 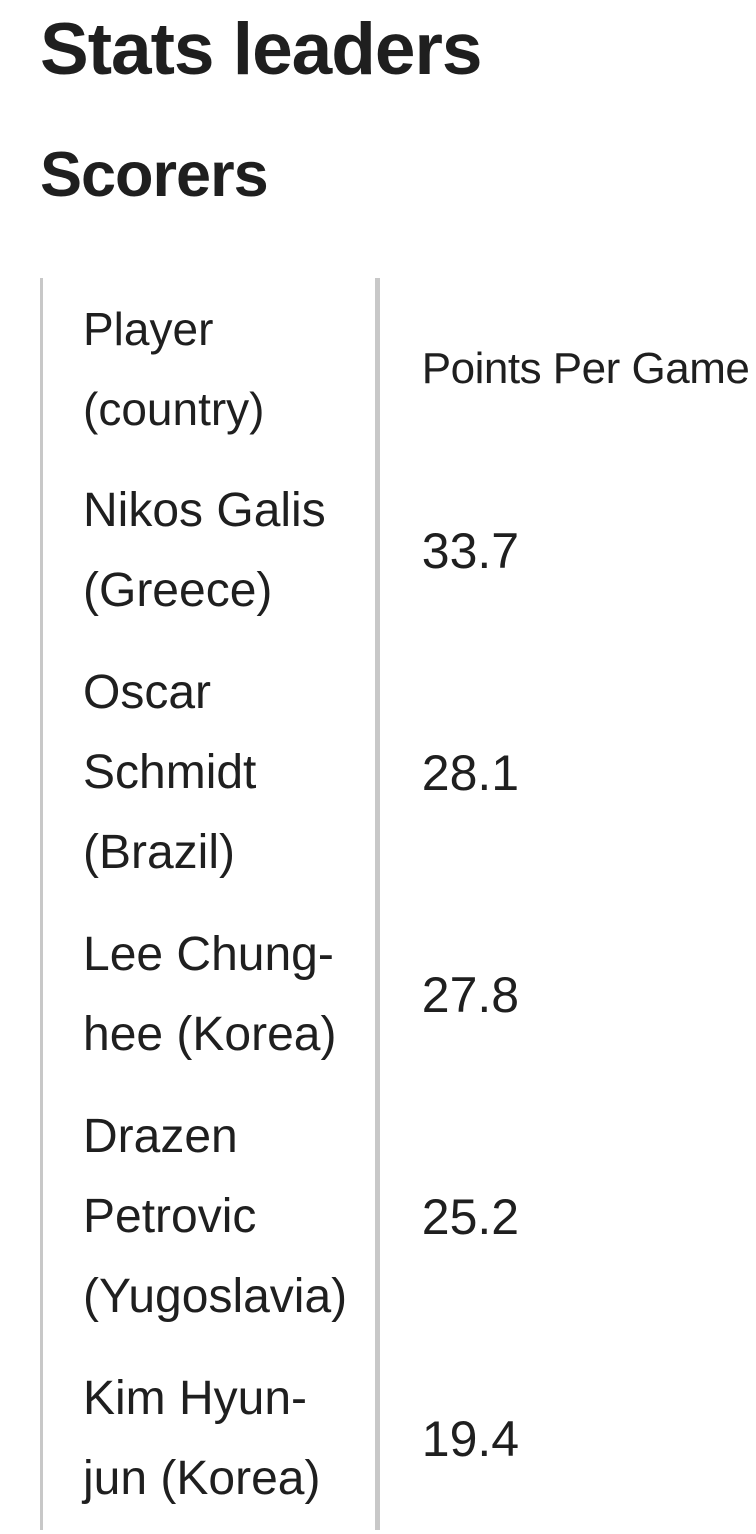 I want to click on table-row: Lee Chung- hee (Korea) 27.8, so click(x=399, y=995).